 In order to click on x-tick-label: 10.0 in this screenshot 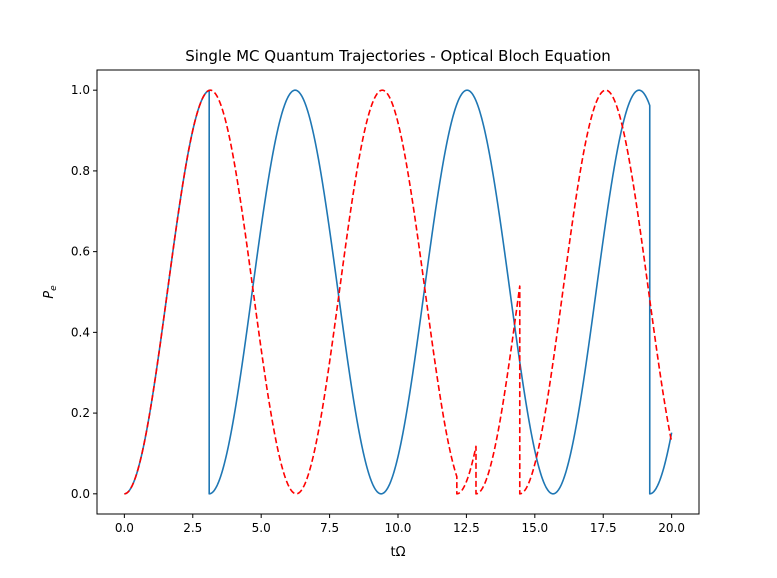, I will do `click(398, 528)`.